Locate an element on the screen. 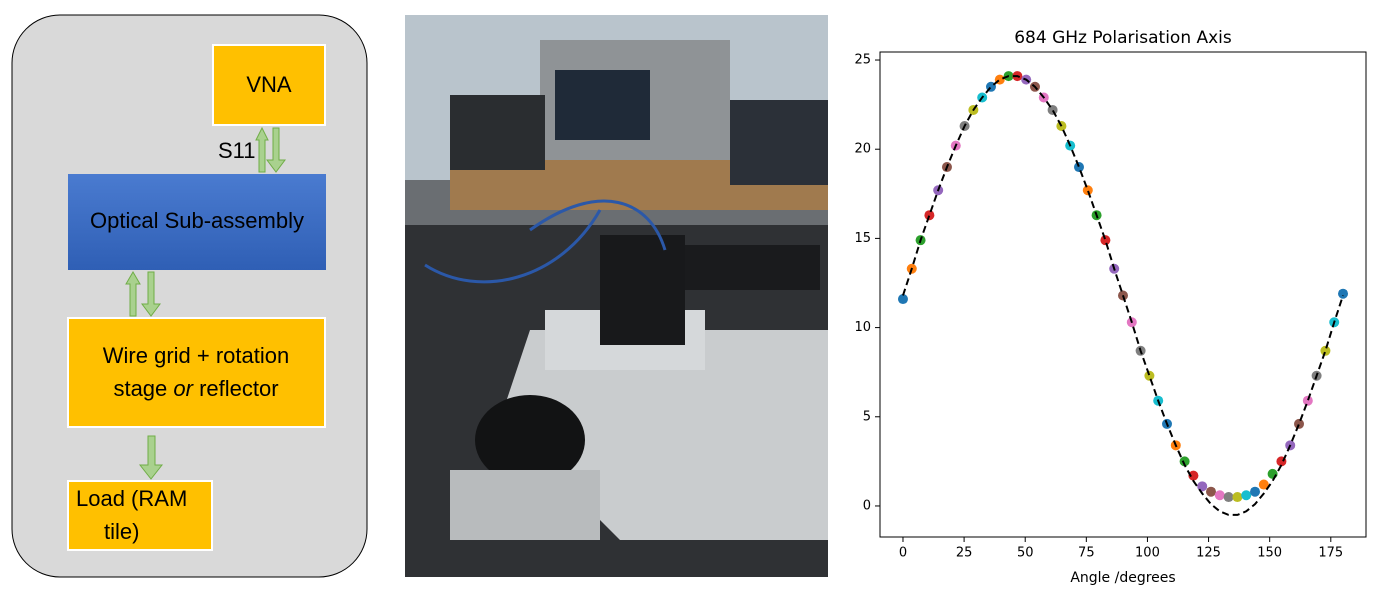 This screenshot has width=1378, height=594. node-label: stage or reflector is located at coordinates (195, 388).